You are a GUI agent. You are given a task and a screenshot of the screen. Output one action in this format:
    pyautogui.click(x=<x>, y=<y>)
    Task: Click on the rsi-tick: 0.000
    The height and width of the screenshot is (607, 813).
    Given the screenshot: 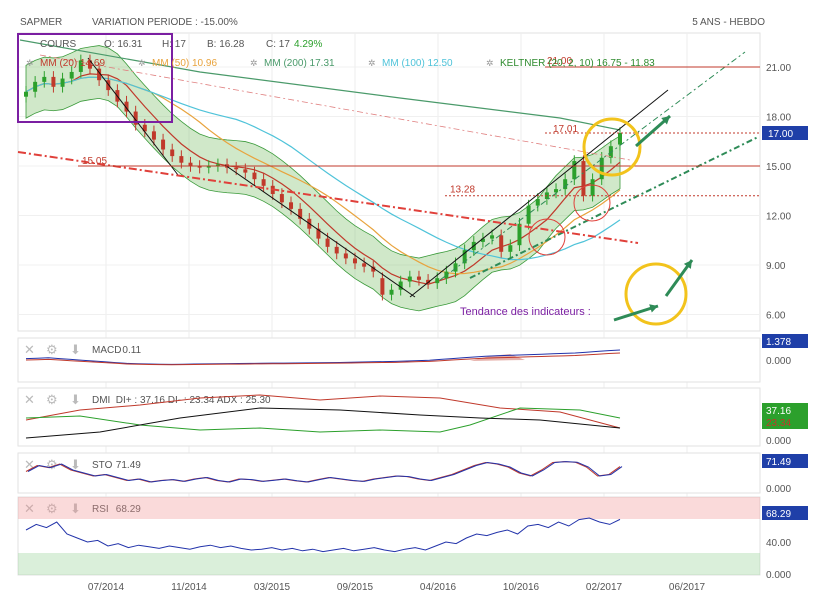 What is the action you would take?
    pyautogui.click(x=778, y=575)
    